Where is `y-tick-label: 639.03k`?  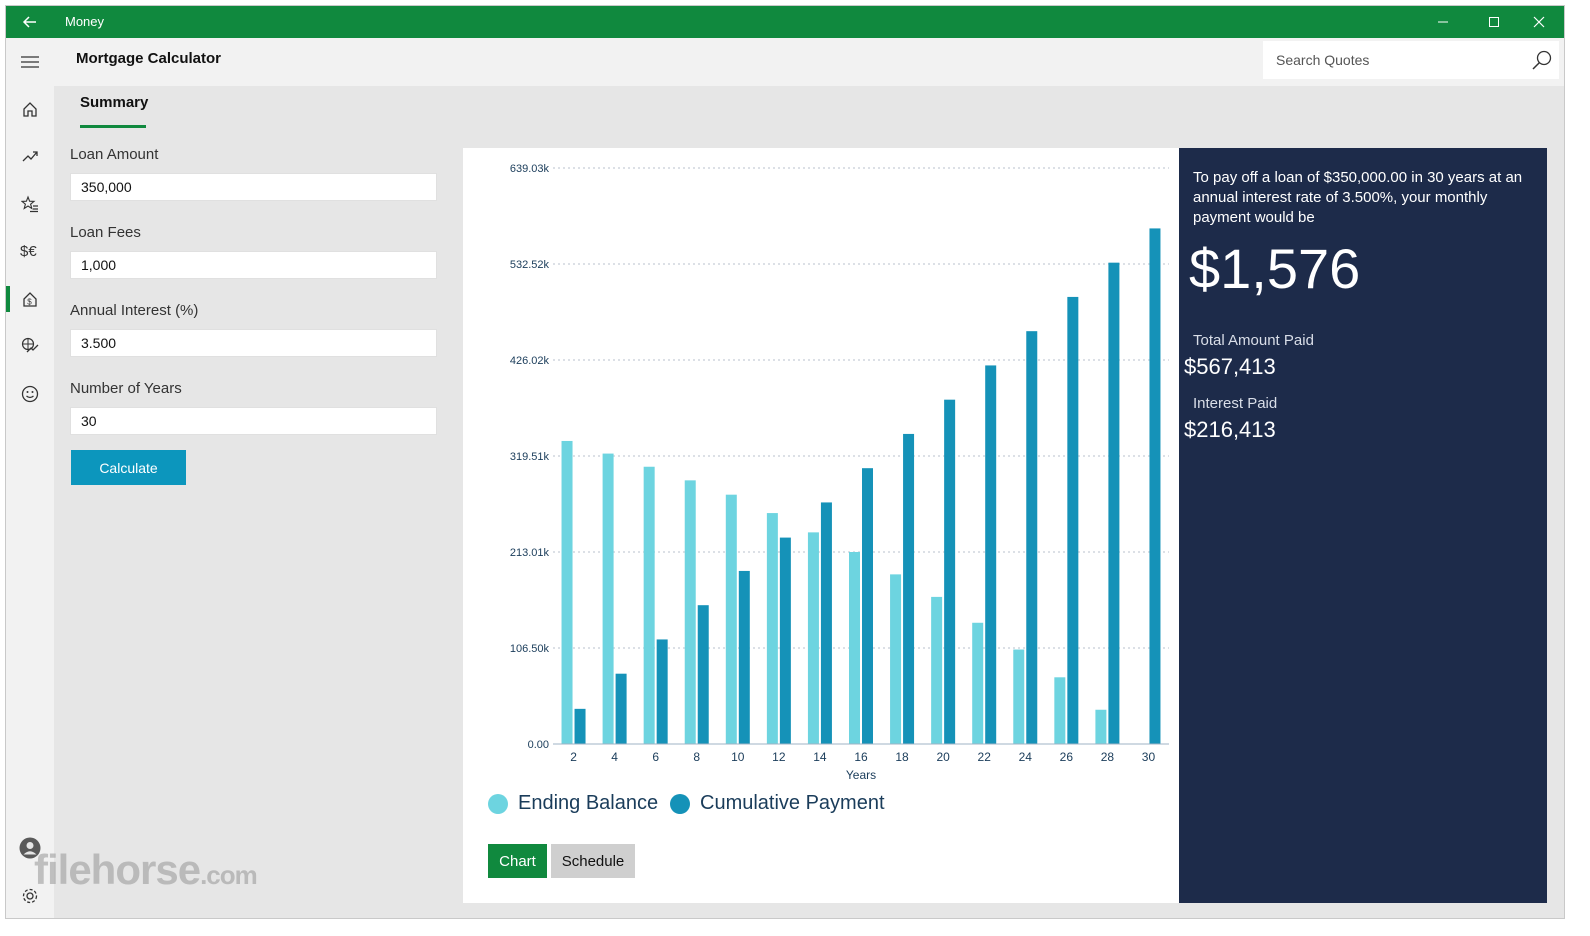 y-tick-label: 639.03k is located at coordinates (530, 169).